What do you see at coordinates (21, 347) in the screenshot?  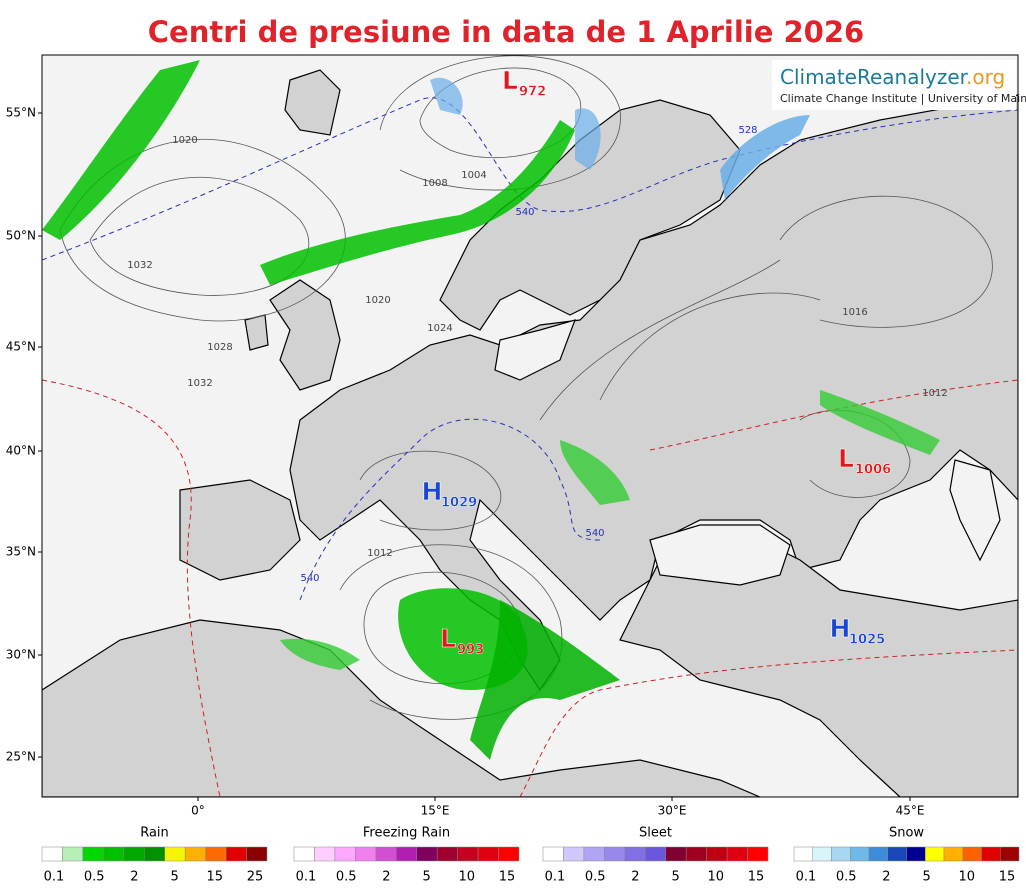 I see `latitude-label: 45°N` at bounding box center [21, 347].